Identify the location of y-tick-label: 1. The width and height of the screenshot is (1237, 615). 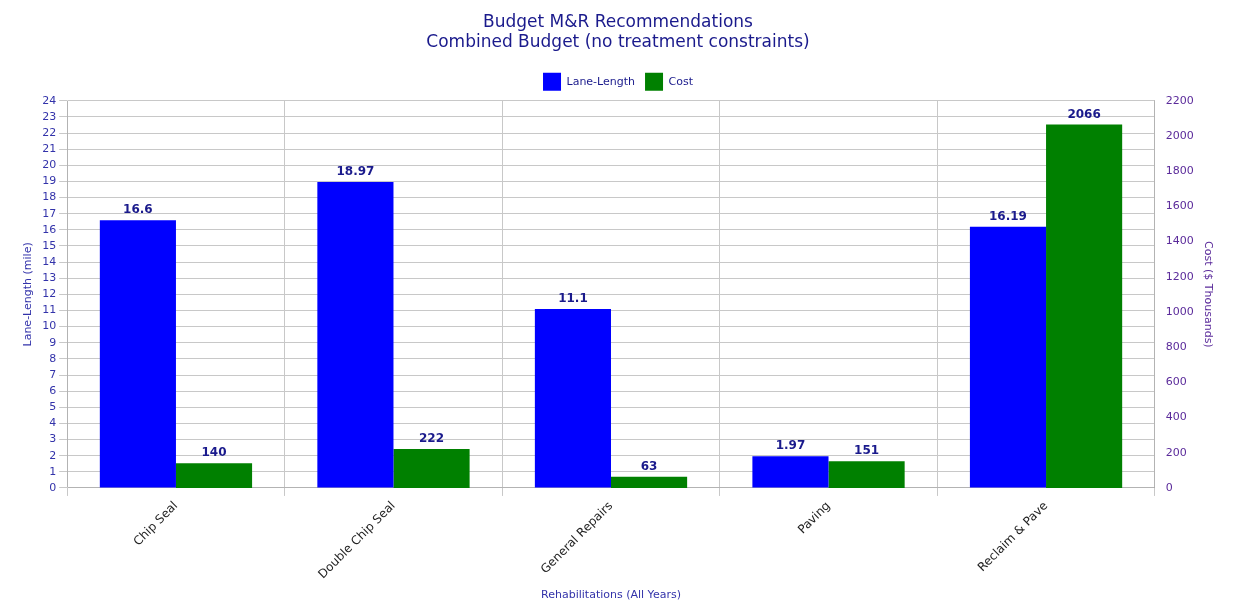
(53, 471).